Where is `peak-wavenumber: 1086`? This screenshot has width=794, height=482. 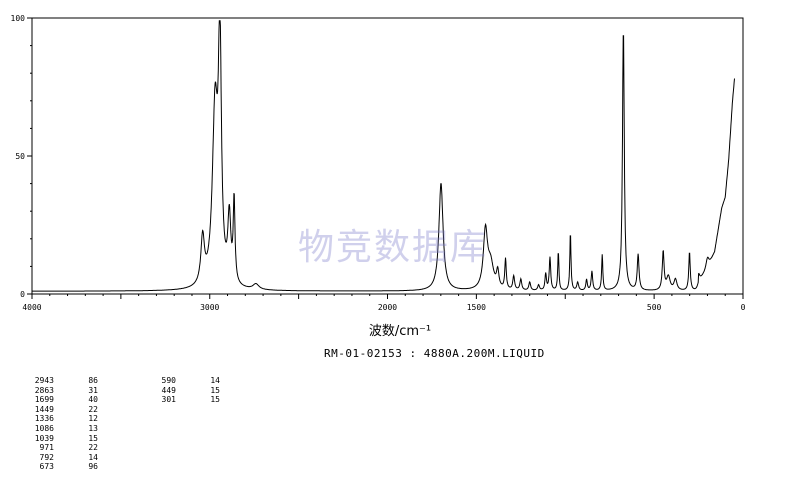 peak-wavenumber: 1086 is located at coordinates (44, 428).